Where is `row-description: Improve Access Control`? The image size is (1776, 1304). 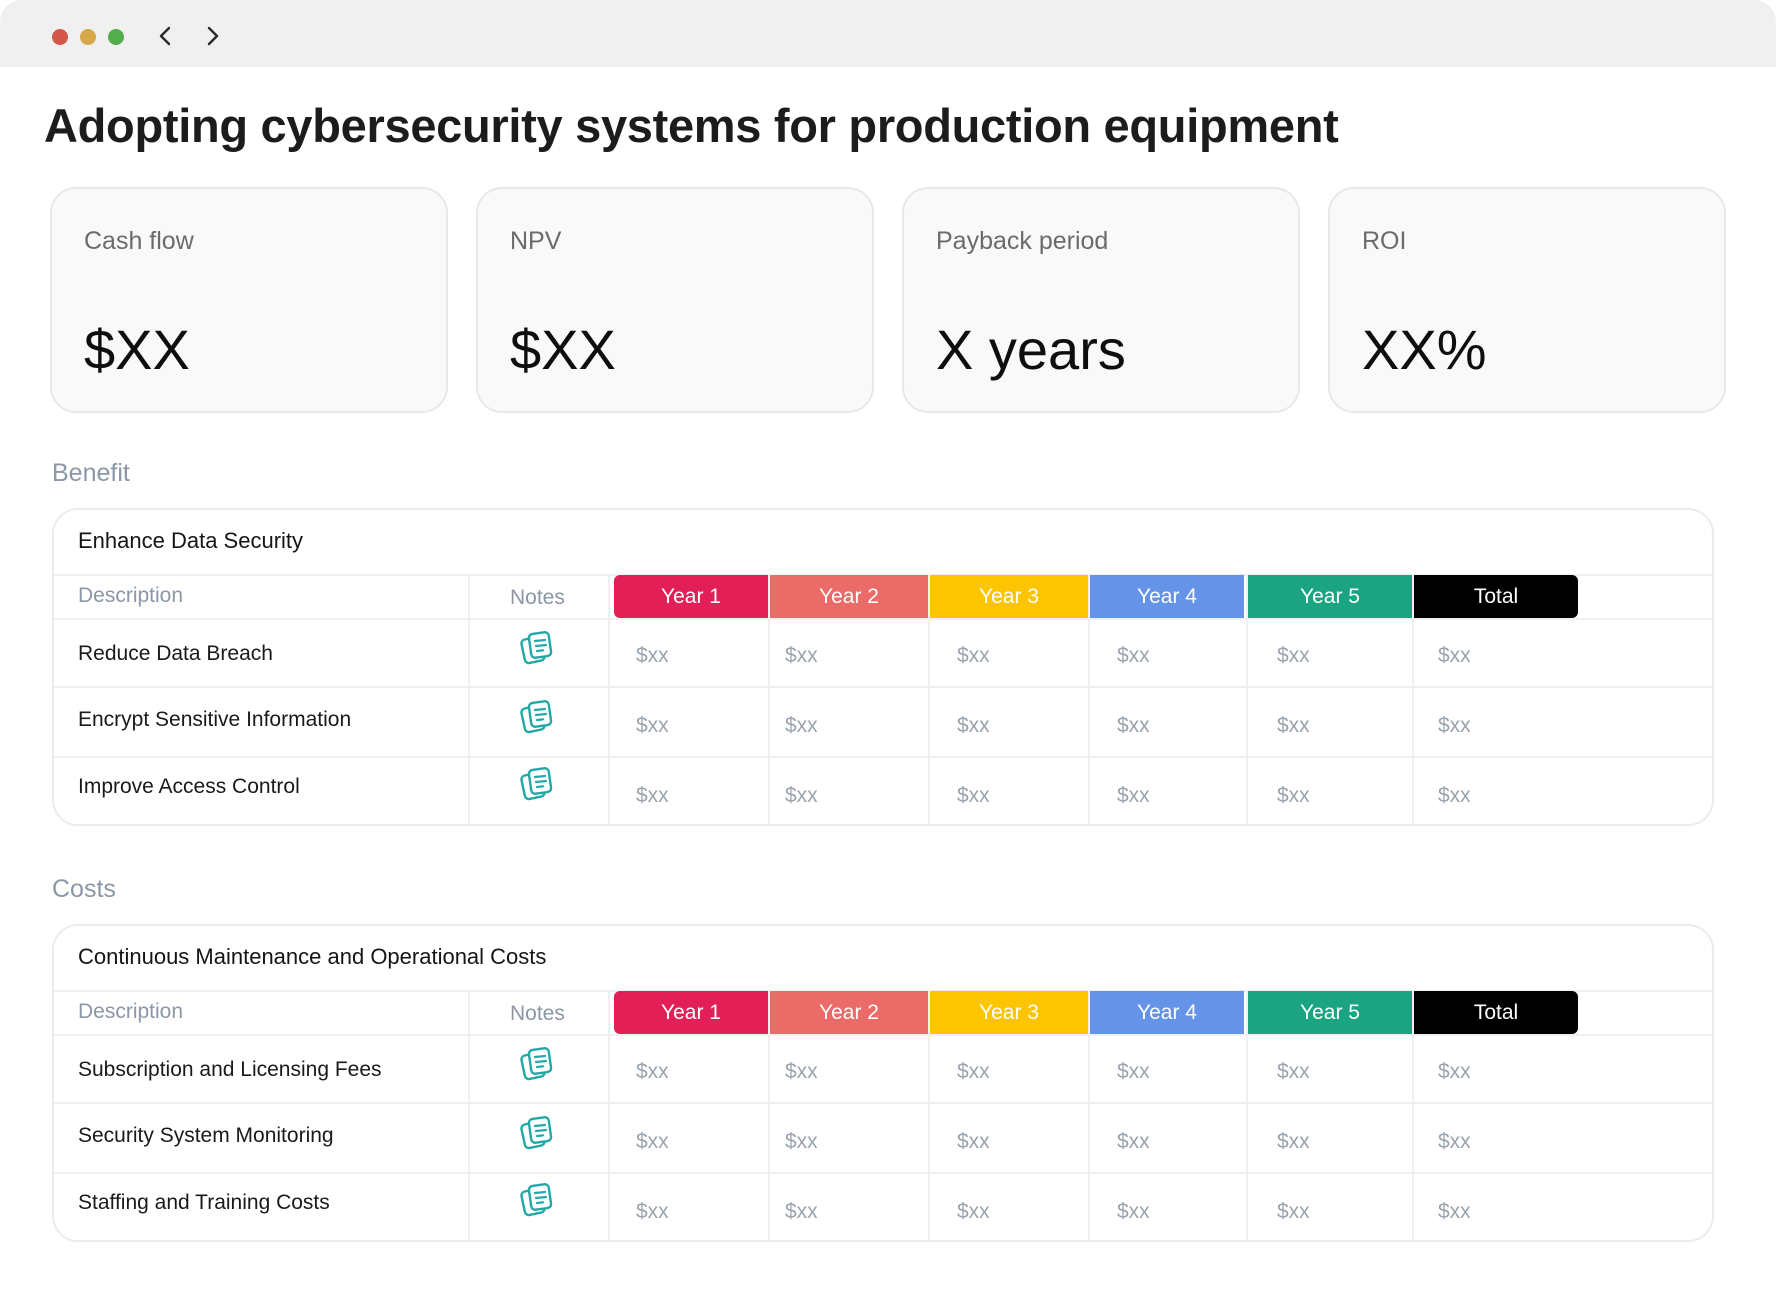 row-description: Improve Access Control is located at coordinates (189, 786).